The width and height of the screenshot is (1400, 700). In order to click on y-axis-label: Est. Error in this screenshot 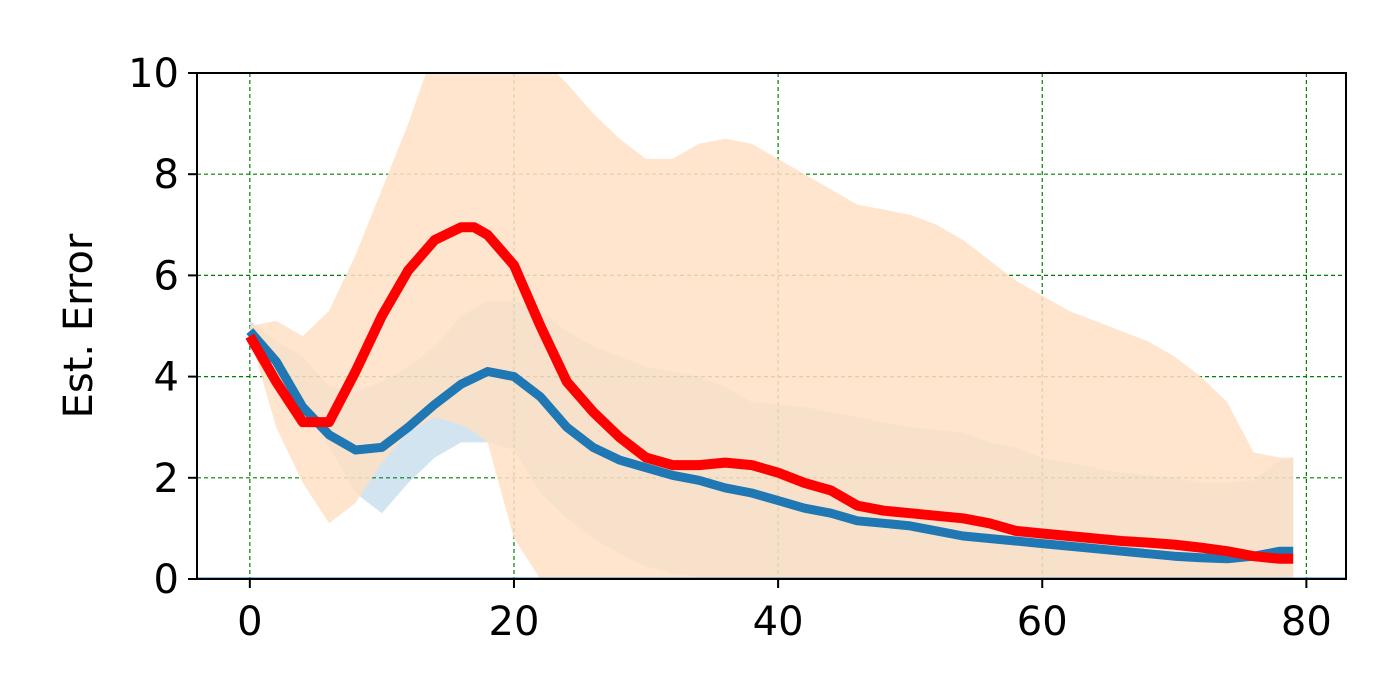, I will do `click(79, 325)`.